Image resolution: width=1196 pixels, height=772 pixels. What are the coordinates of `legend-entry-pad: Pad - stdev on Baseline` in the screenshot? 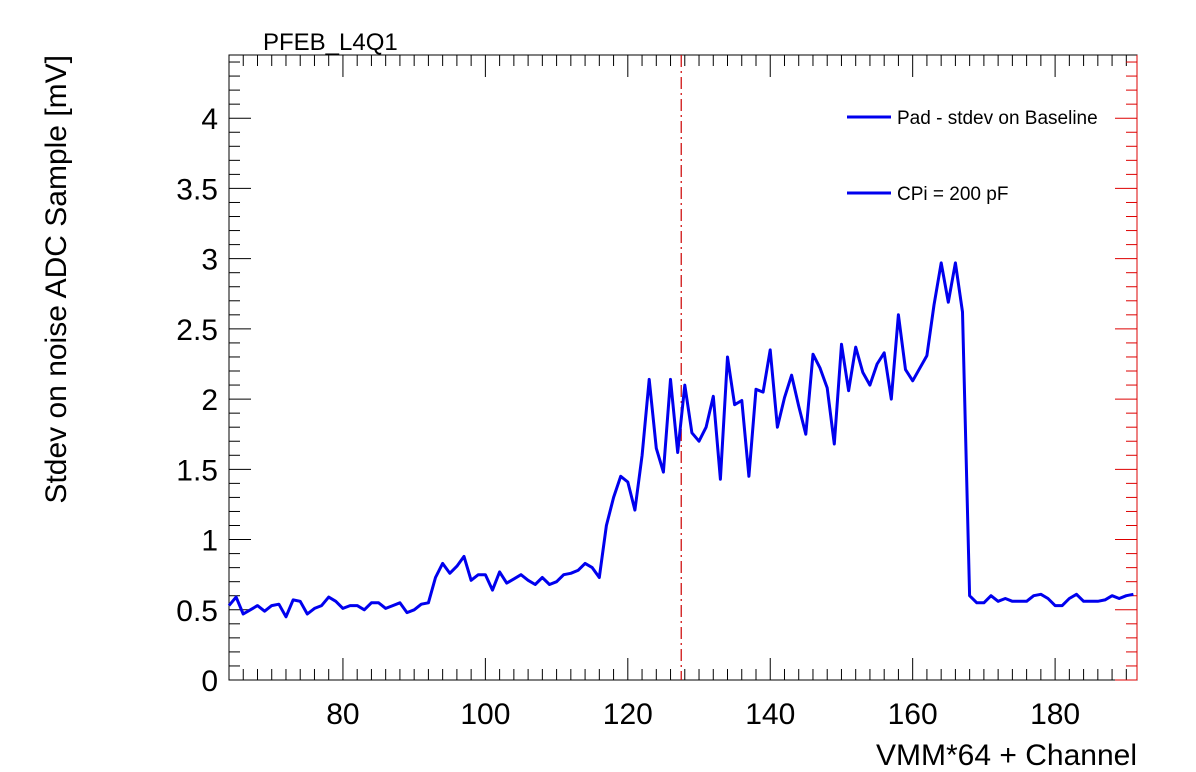 It's located at (997, 118).